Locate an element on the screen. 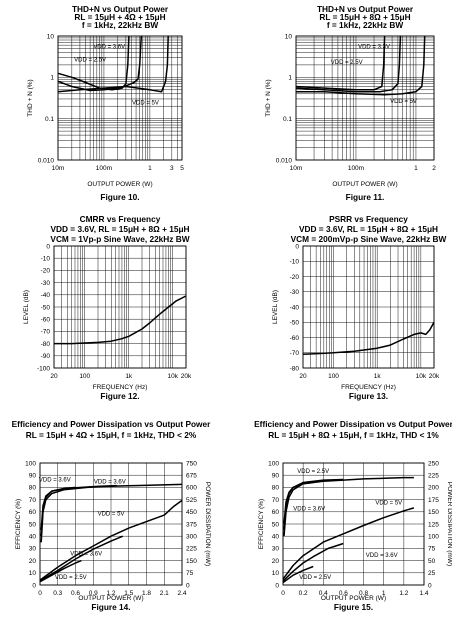 This screenshot has height=620, width=452. x-tick-label: 1.4 is located at coordinates (423, 593).